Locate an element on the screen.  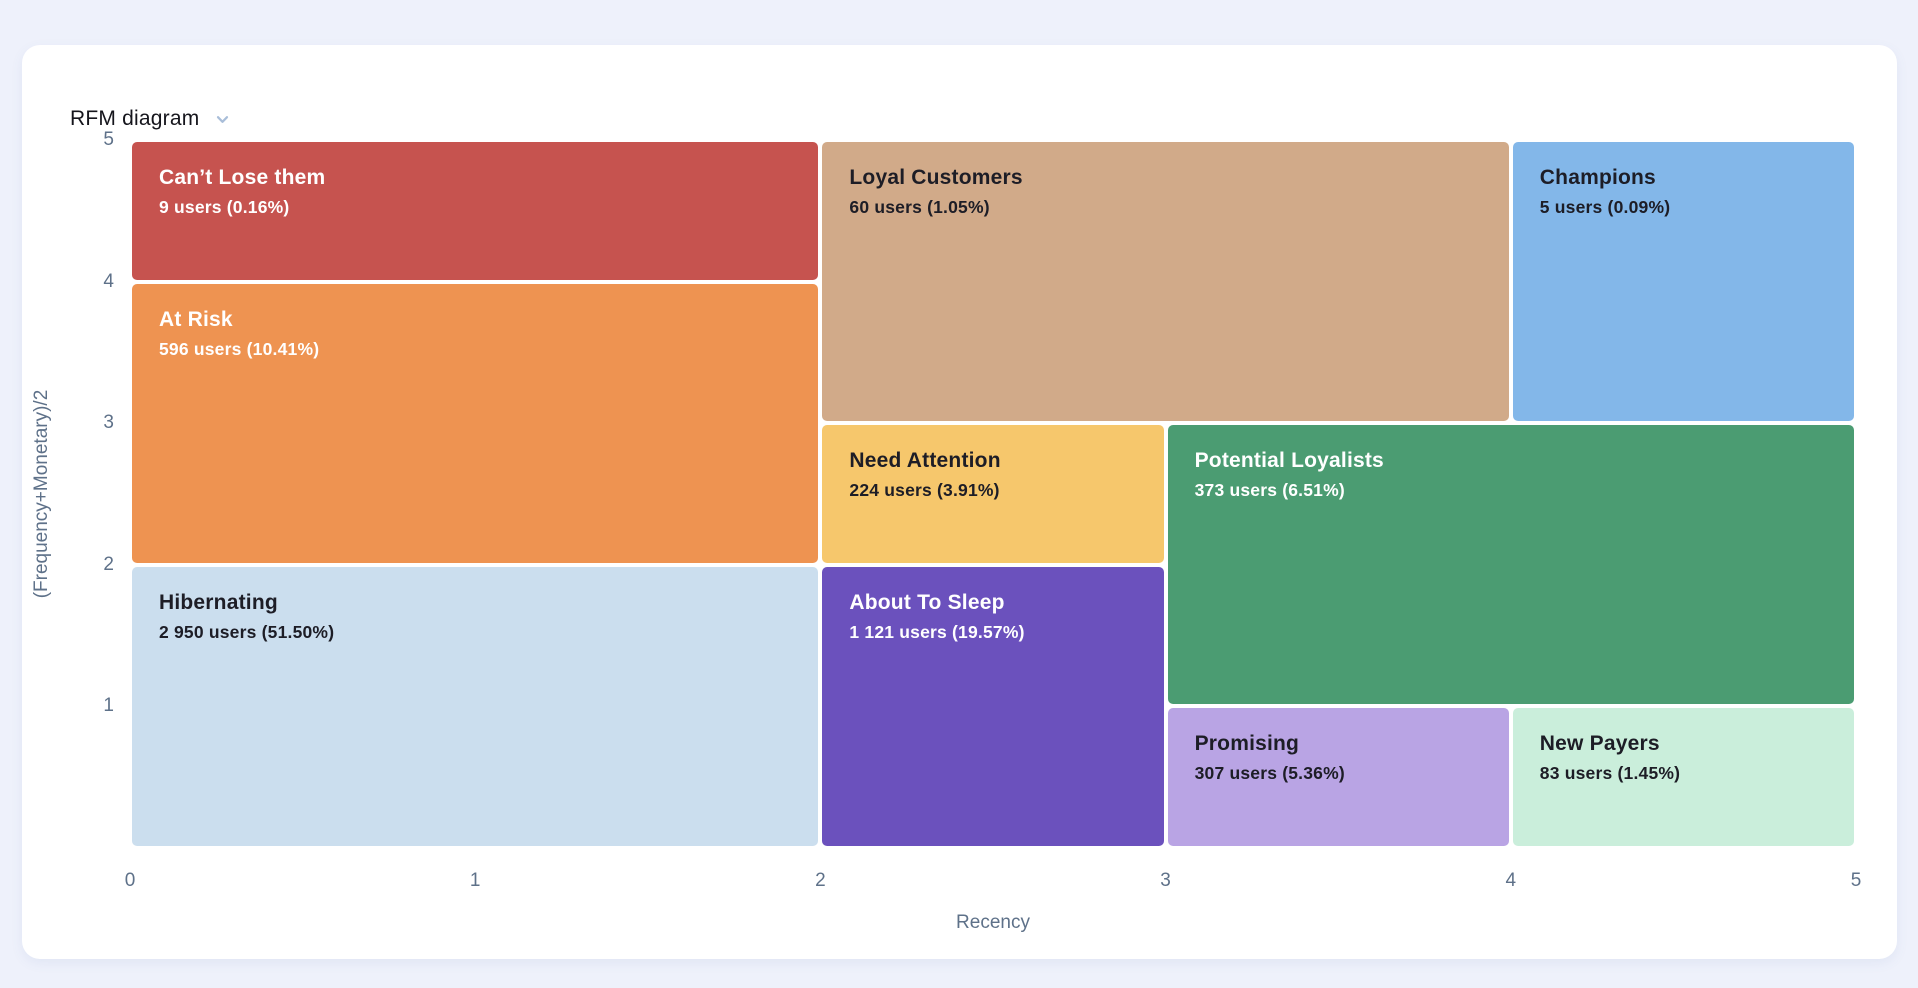
x-axis-title: Recency is located at coordinates (993, 922).